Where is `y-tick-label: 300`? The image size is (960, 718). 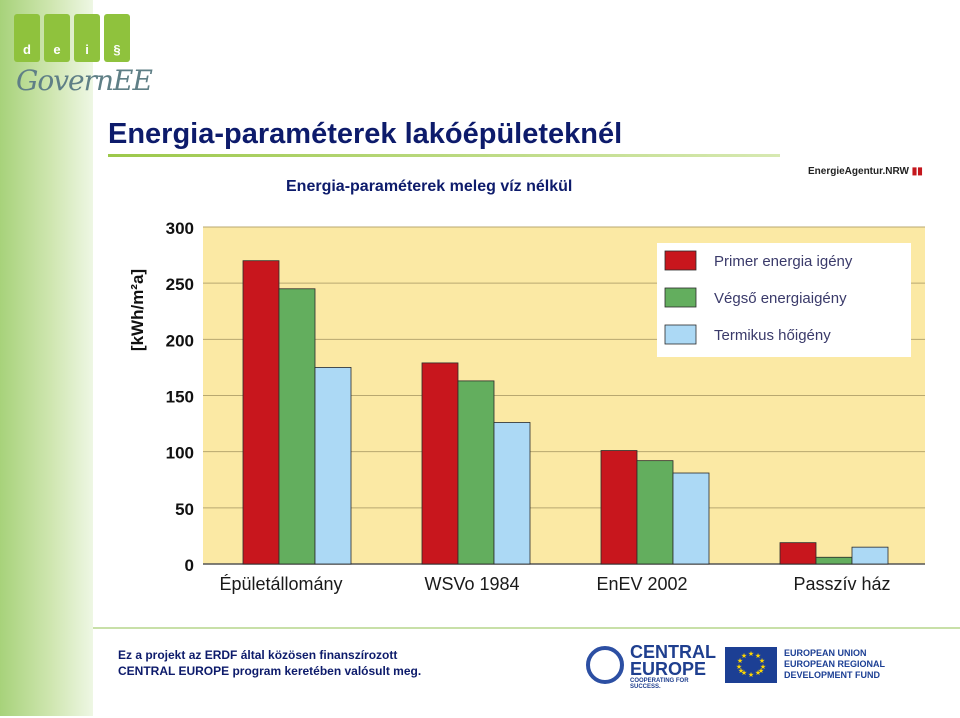 y-tick-label: 300 is located at coordinates (180, 228).